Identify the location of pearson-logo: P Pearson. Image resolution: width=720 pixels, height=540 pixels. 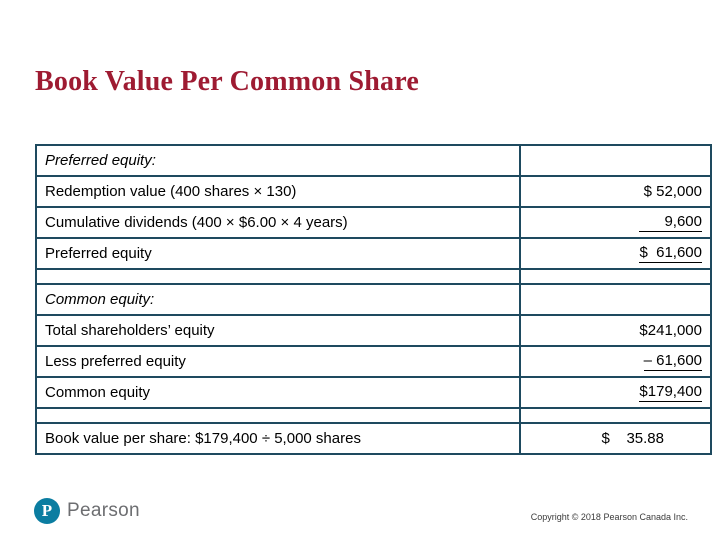
(87, 511).